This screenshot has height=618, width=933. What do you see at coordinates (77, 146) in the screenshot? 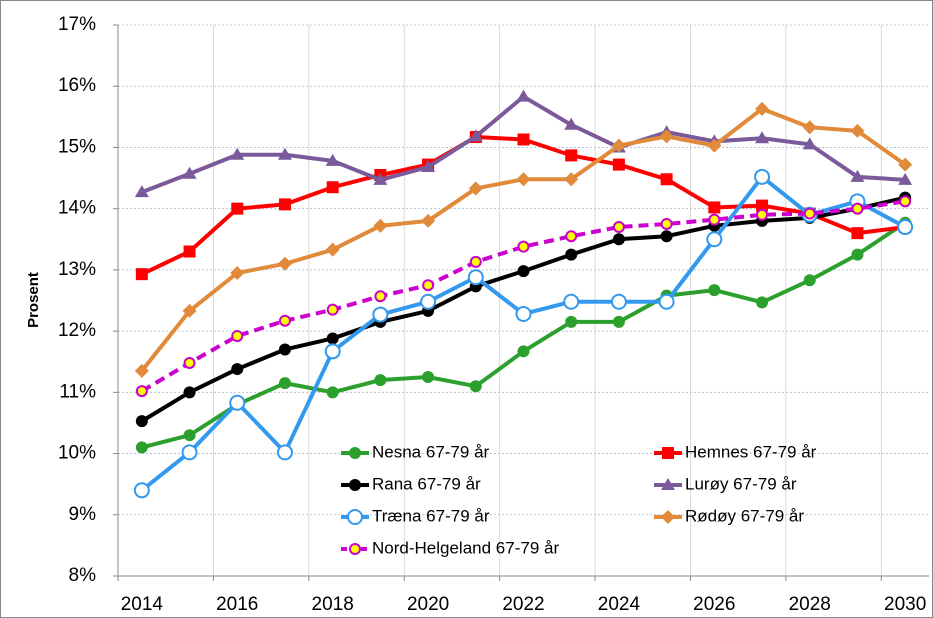
I see `y-tick-label: 15%` at bounding box center [77, 146].